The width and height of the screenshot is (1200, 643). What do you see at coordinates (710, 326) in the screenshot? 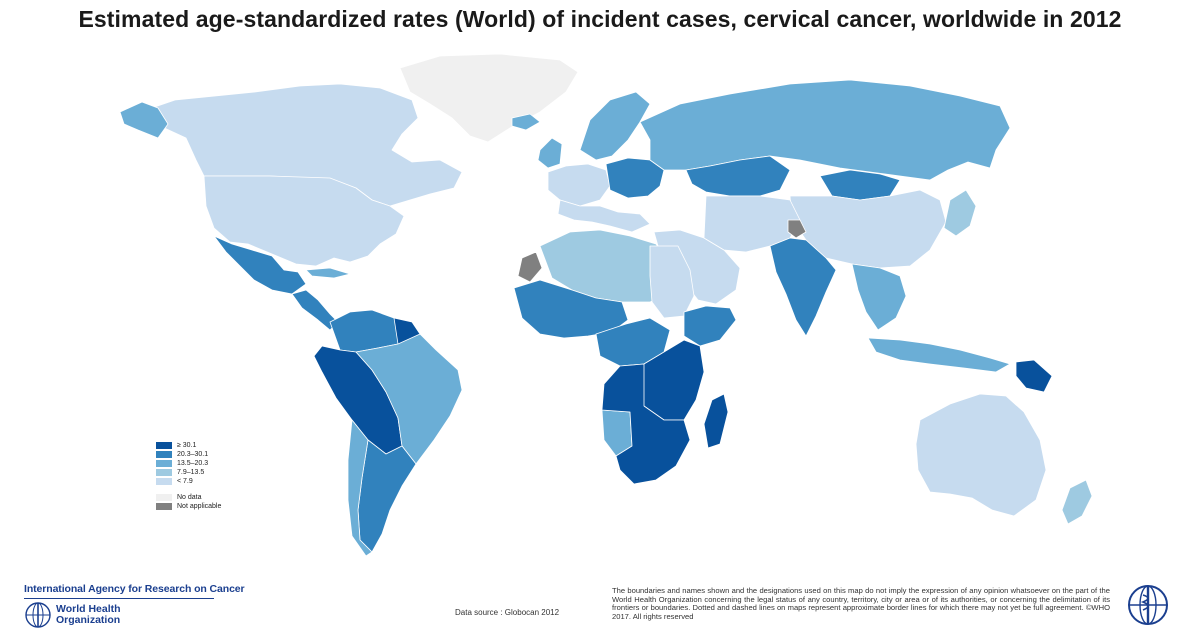
I see `region-horn-of-africa` at bounding box center [710, 326].